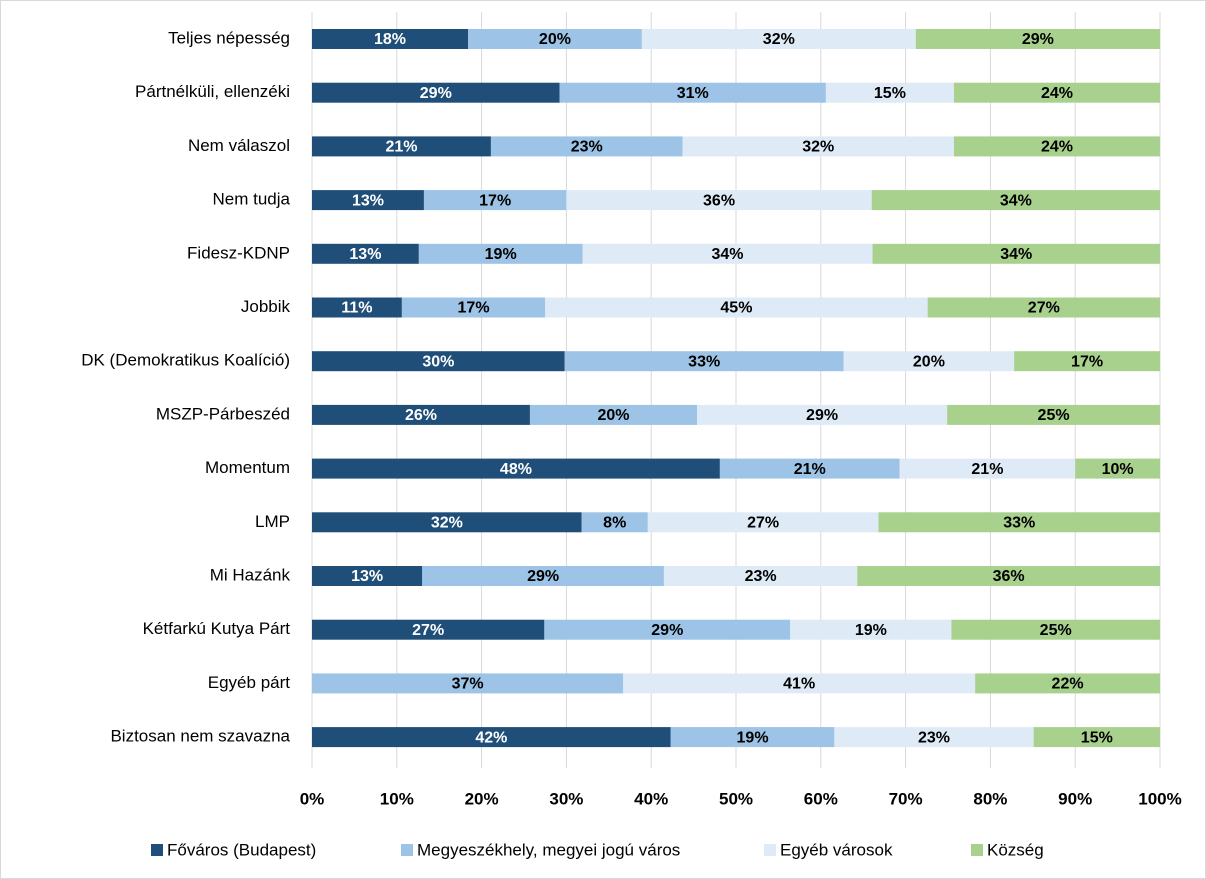 Image resolution: width=1206 pixels, height=879 pixels. Describe the element at coordinates (266, 306) in the screenshot. I see `y-tick-label: Jobbik` at that location.